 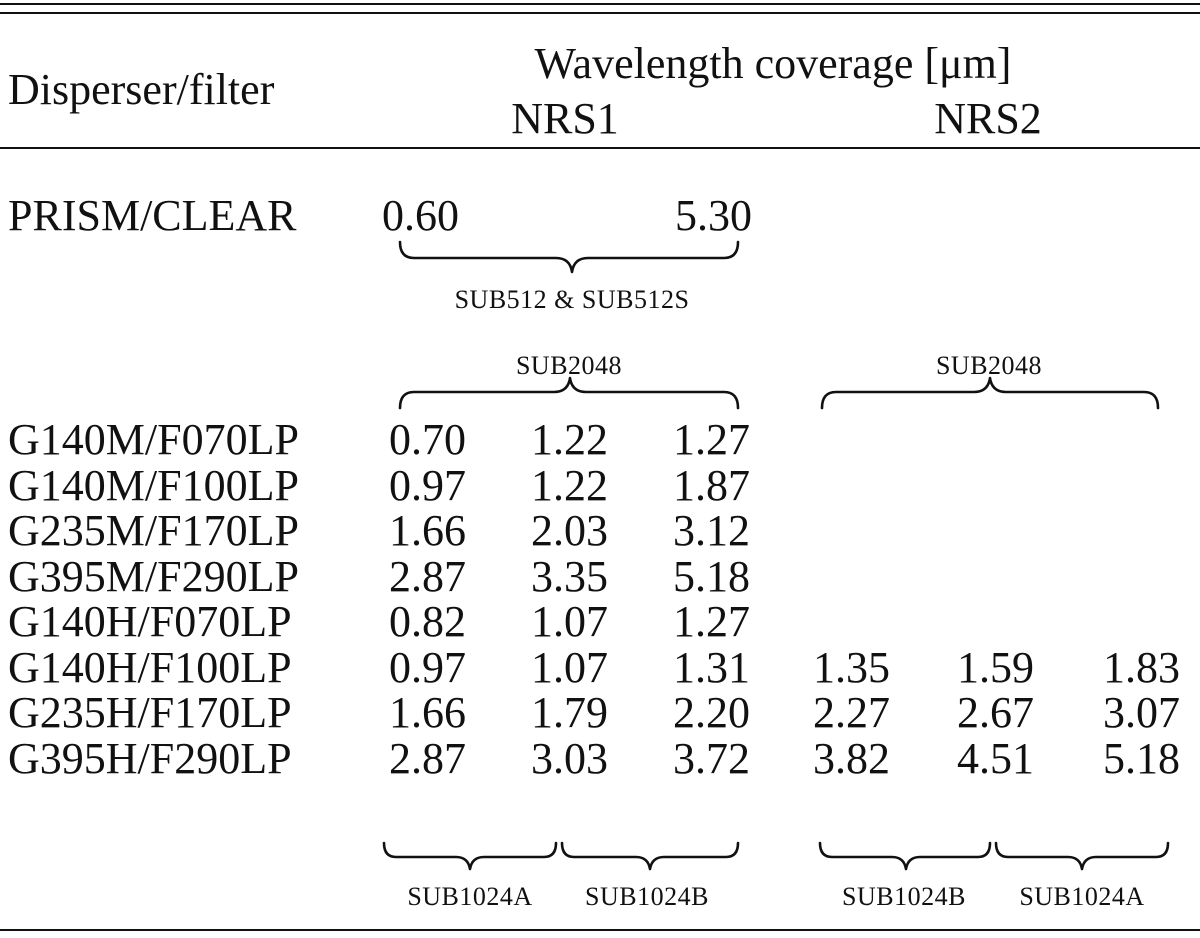 I want to click on nrs2-cell: 5.18, so click(x=1141, y=758).